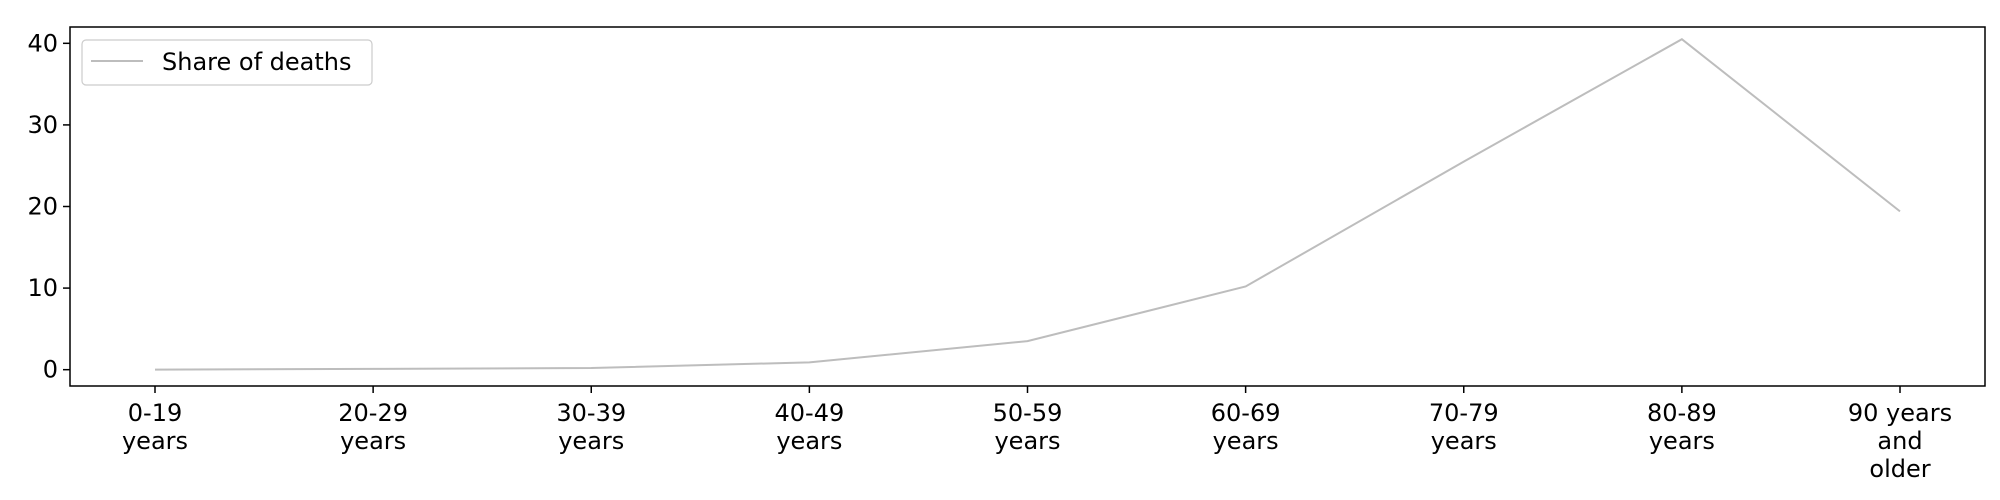 The height and width of the screenshot is (500, 2000). Describe the element at coordinates (810, 413) in the screenshot. I see `x-tick-label-line: 40-49` at that location.